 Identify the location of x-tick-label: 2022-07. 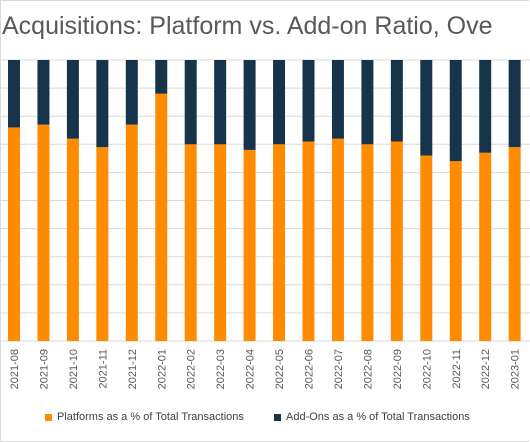
(339, 369).